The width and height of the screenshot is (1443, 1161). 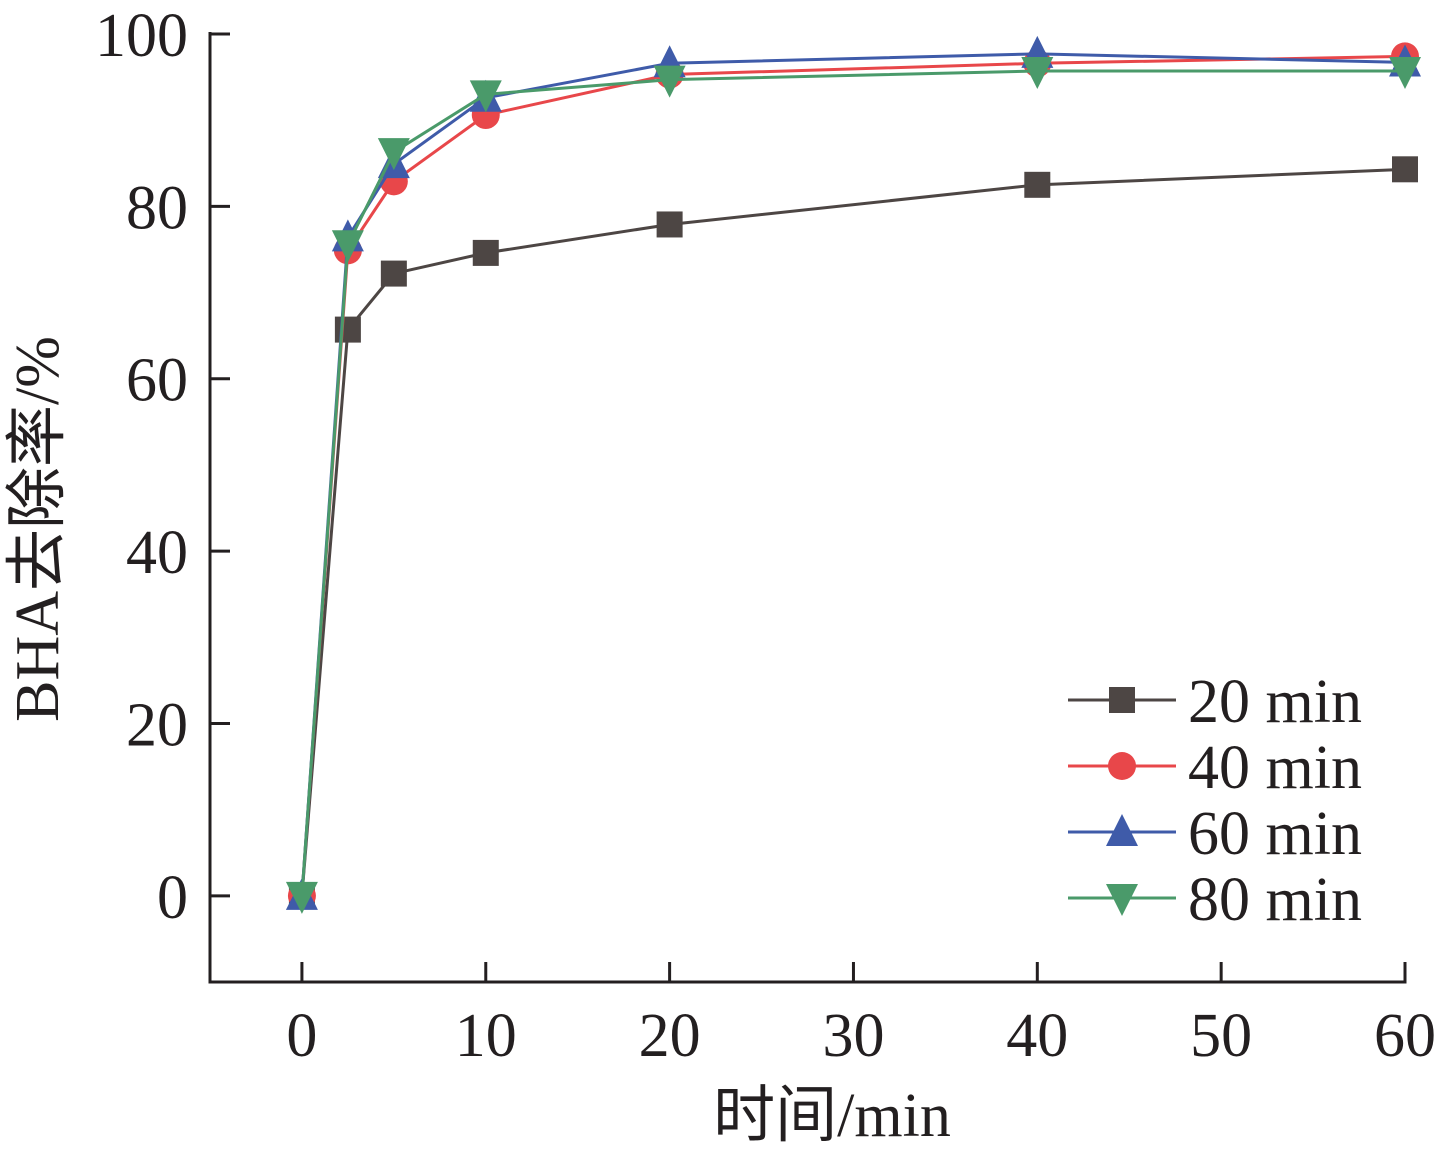 What do you see at coordinates (172, 898) in the screenshot?
I see `y-tick-label: 0` at bounding box center [172, 898].